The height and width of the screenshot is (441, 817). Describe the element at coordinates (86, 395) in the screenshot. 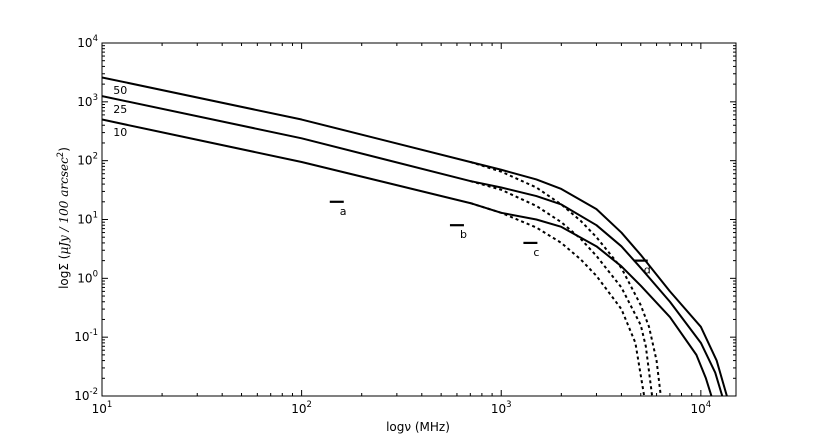

I see `y-tick-label: 10⁻²` at that location.